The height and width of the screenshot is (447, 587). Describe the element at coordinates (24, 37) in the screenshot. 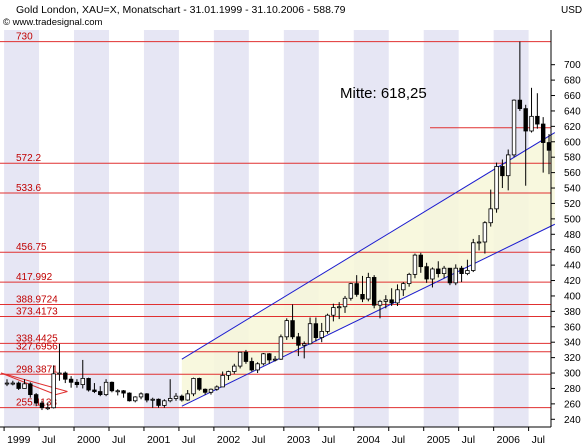

I see `level-label: 730` at that location.